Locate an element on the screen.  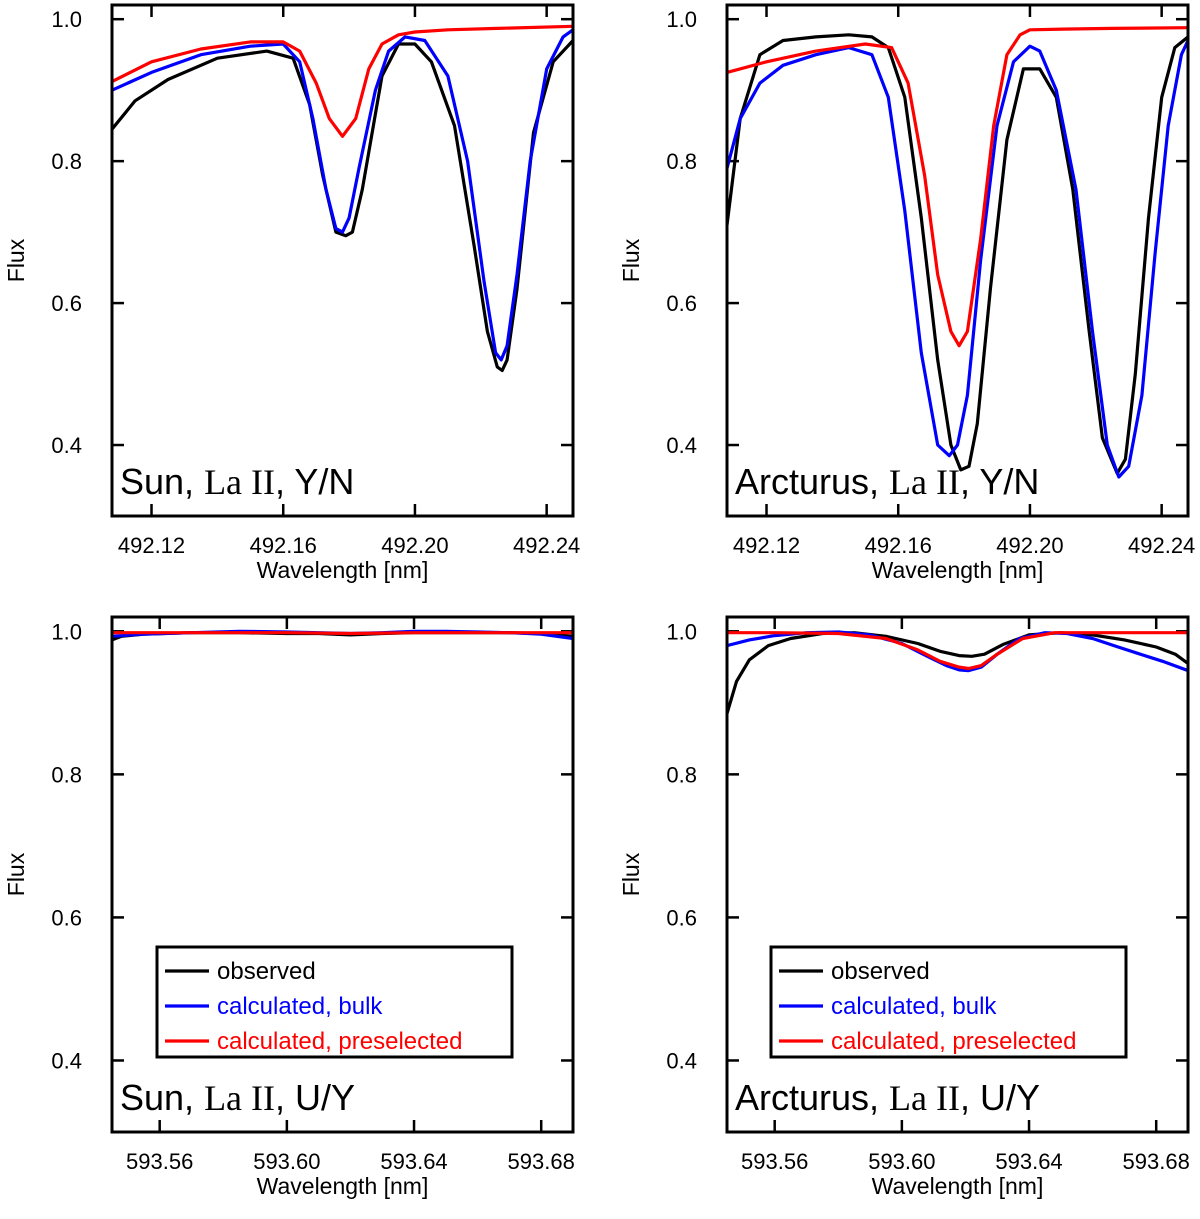
panel-label: Sun, La II, Y/N is located at coordinates (237, 481).